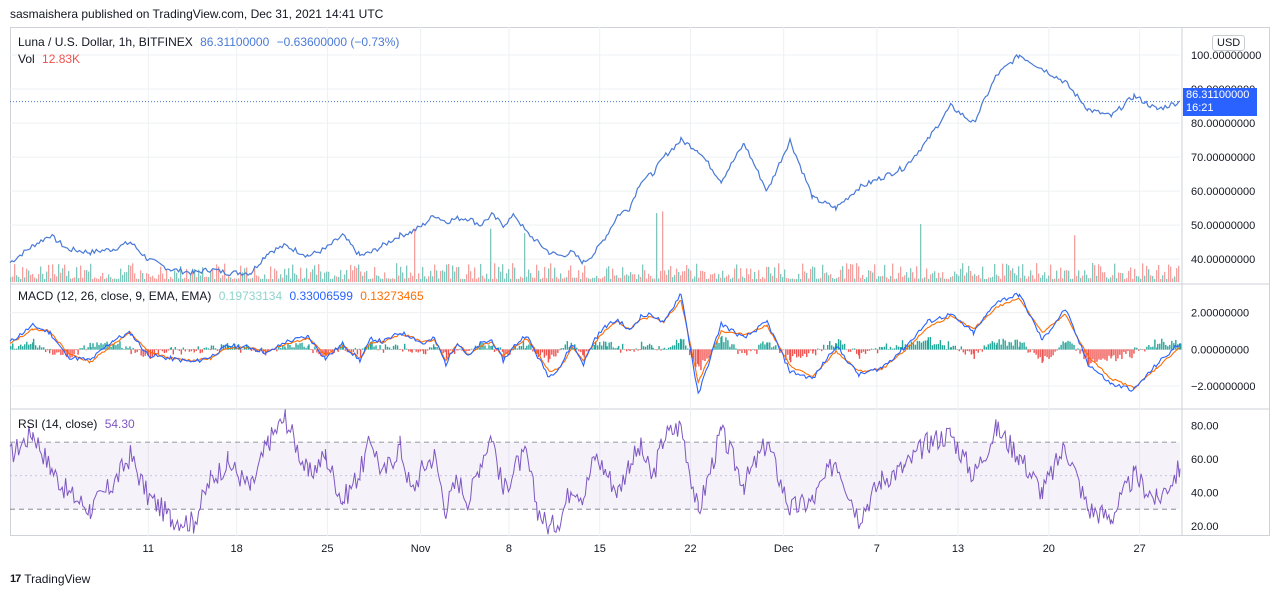 The width and height of the screenshot is (1280, 598). Describe the element at coordinates (1229, 43) in the screenshot. I see `currency-button: USD` at that location.